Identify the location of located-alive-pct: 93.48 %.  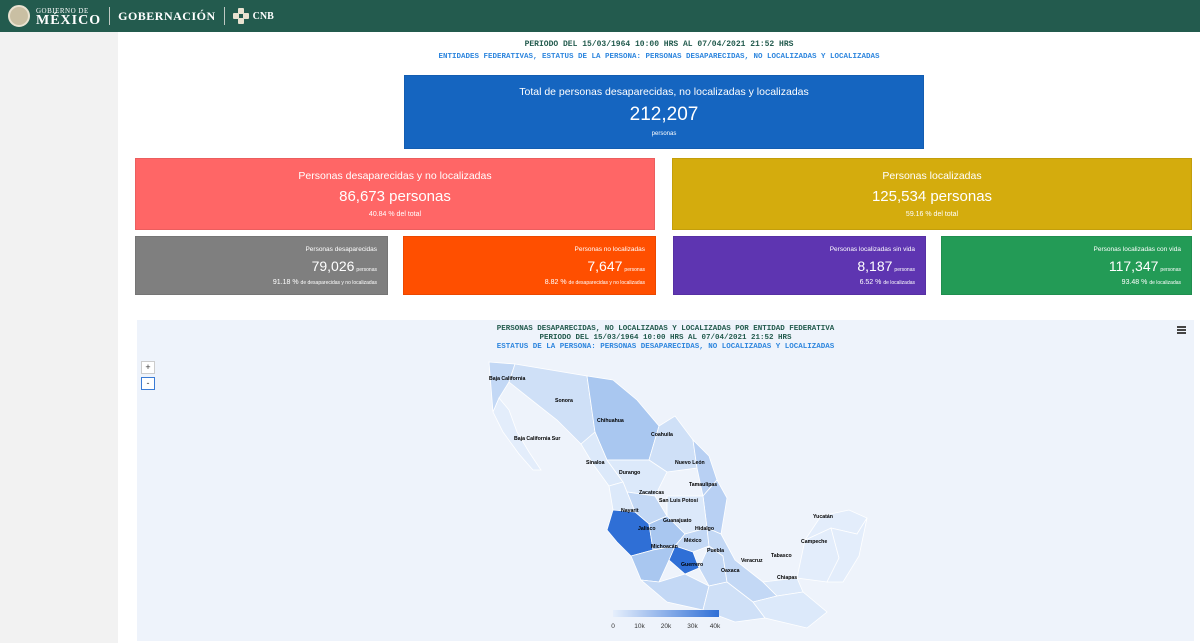
(1134, 282).